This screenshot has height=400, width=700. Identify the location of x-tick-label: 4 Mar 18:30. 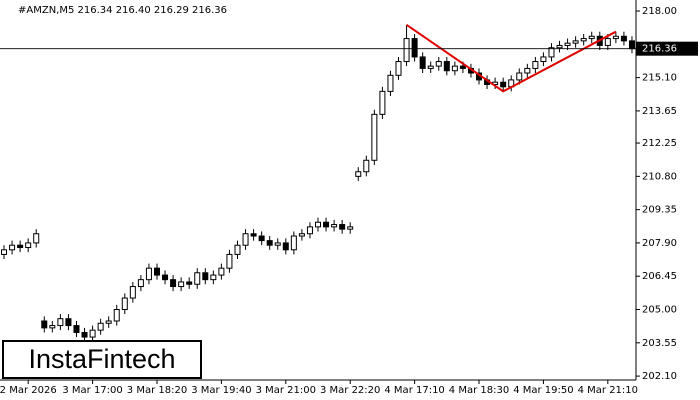
(479, 390).